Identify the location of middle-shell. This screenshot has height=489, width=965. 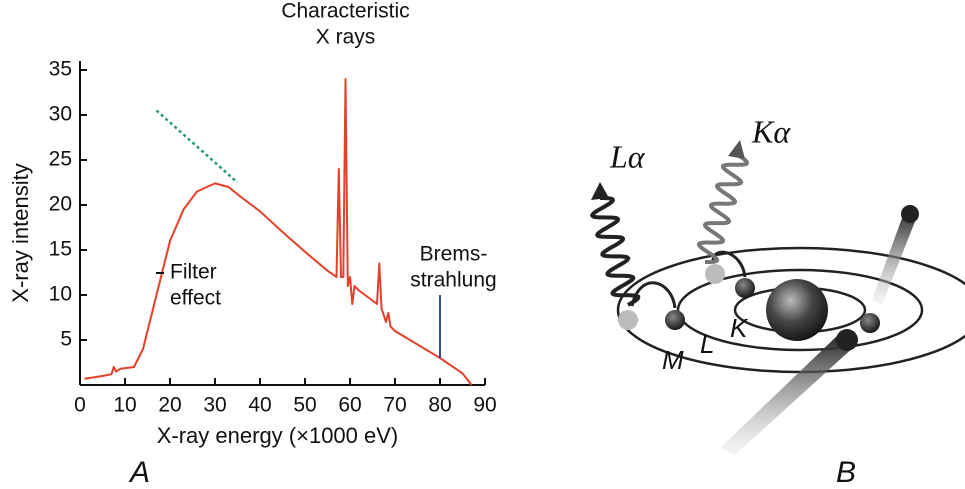
(800, 310).